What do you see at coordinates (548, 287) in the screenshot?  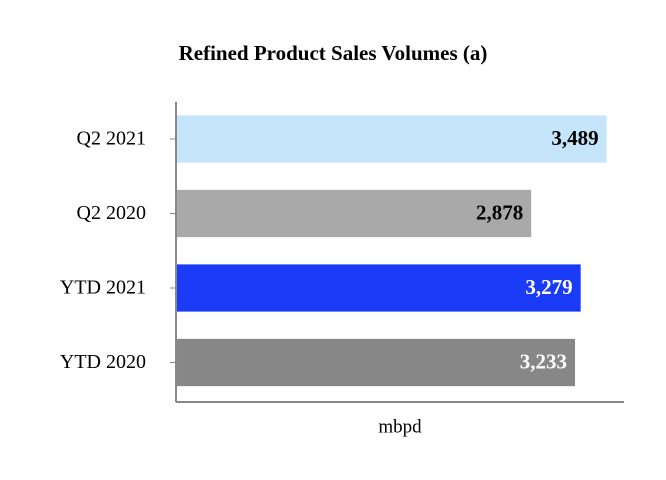 I see `data-label: 3,279` at bounding box center [548, 287].